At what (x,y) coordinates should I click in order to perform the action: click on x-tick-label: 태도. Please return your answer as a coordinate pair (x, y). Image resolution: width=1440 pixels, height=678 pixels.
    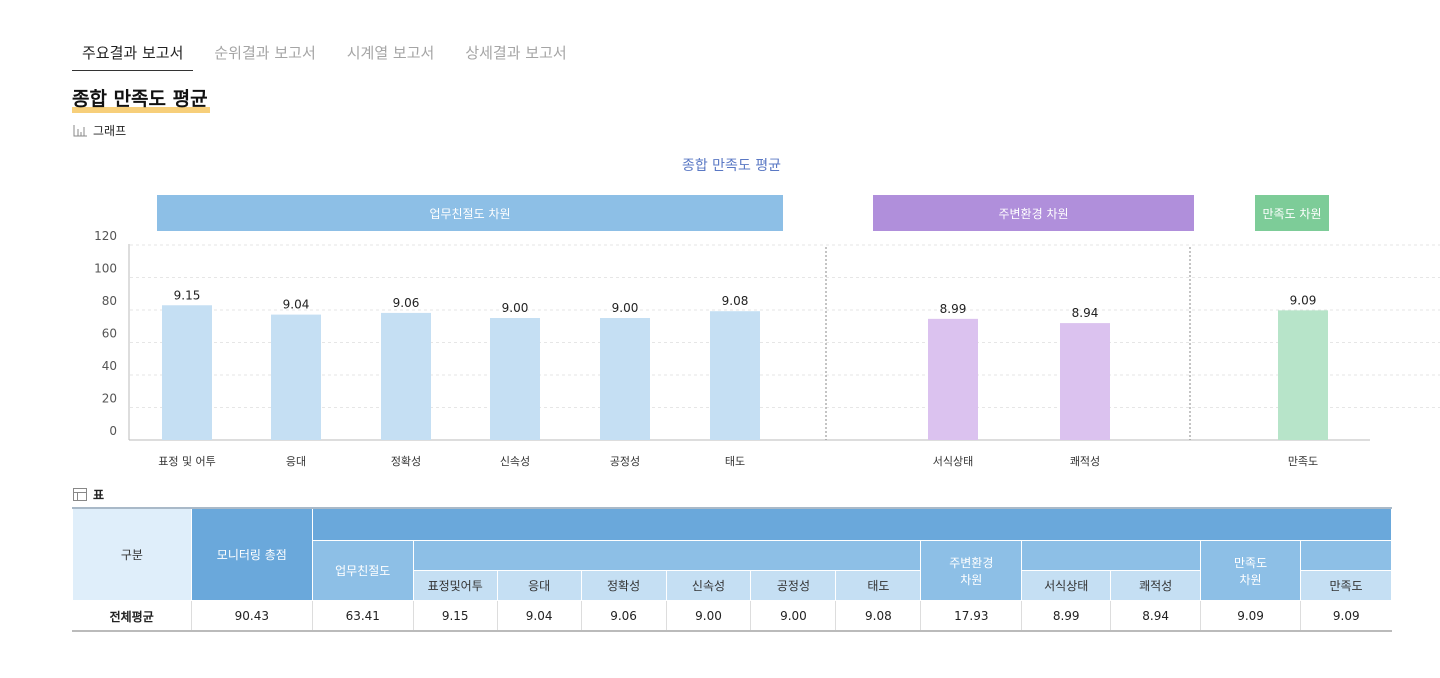
    Looking at the image, I should click on (735, 461).